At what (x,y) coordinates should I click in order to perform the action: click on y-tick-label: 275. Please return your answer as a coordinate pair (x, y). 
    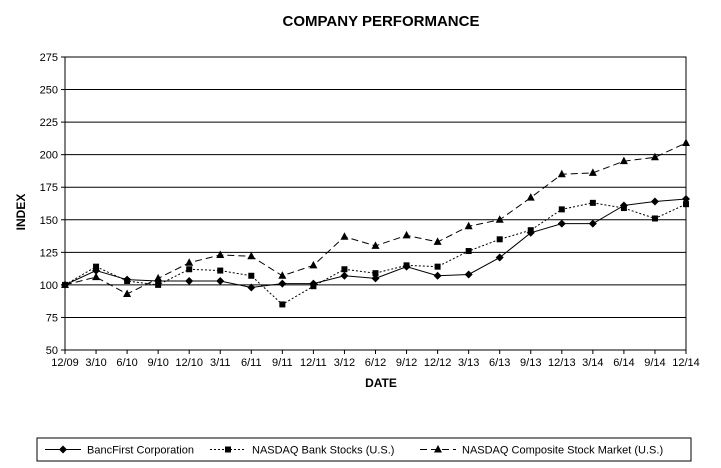
    Looking at the image, I should click on (49, 58).